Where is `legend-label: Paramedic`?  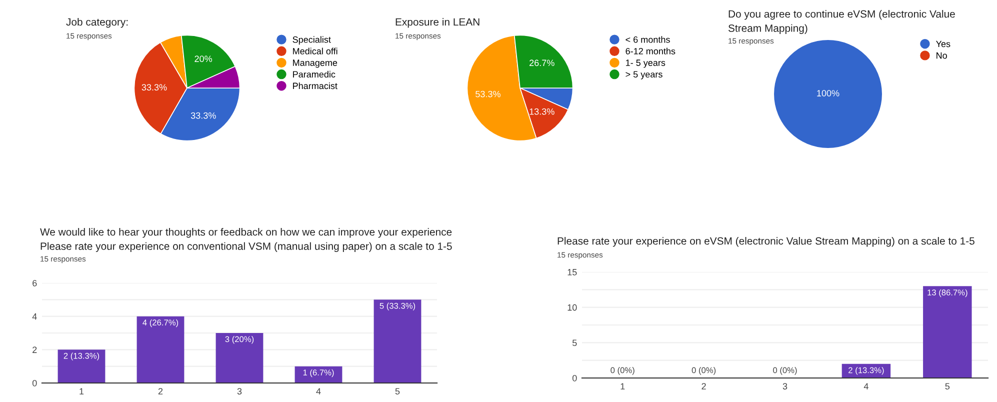 legend-label: Paramedic is located at coordinates (314, 74).